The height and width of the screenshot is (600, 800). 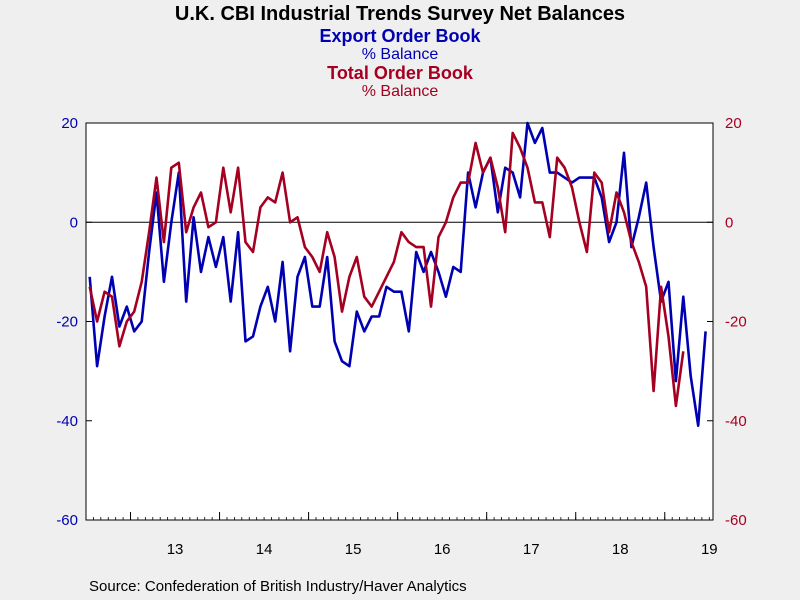 What do you see at coordinates (736, 421) in the screenshot?
I see `right-axis-tick-label: -40` at bounding box center [736, 421].